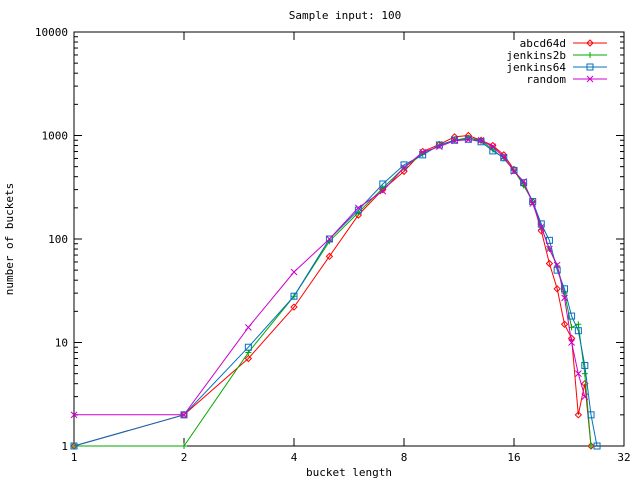  I want to click on y-tick-label: 10, so click(61, 343).